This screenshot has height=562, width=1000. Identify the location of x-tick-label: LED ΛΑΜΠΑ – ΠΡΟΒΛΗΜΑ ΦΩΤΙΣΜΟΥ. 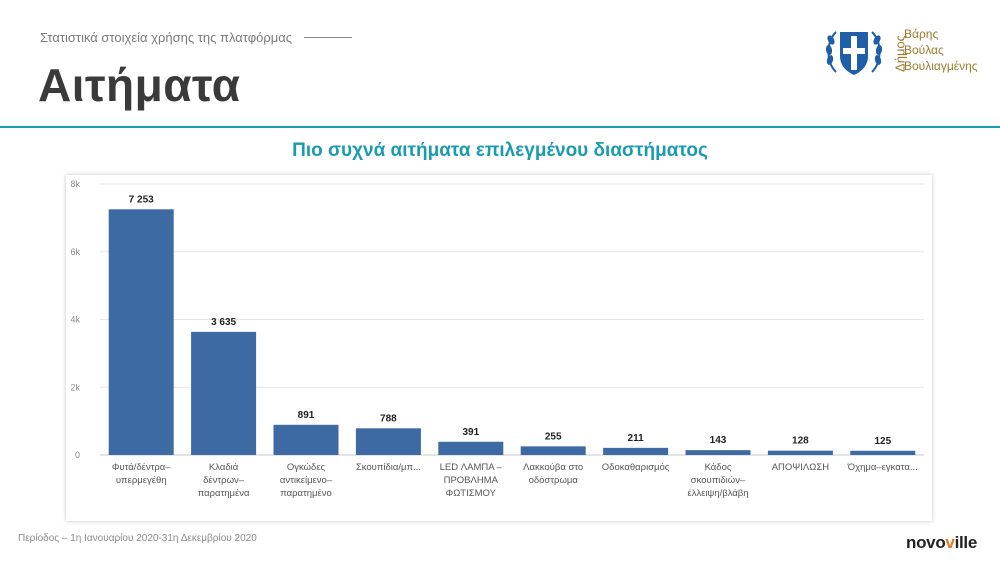
(471, 480).